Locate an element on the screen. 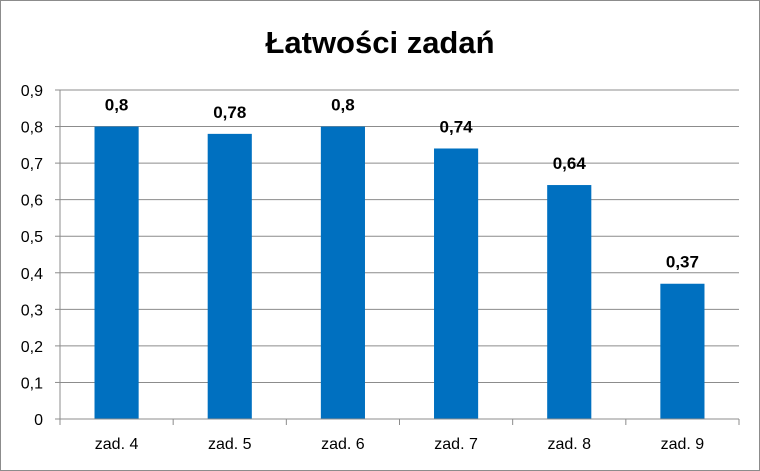 The height and width of the screenshot is (471, 760). data-label: 0,74 is located at coordinates (457, 126).